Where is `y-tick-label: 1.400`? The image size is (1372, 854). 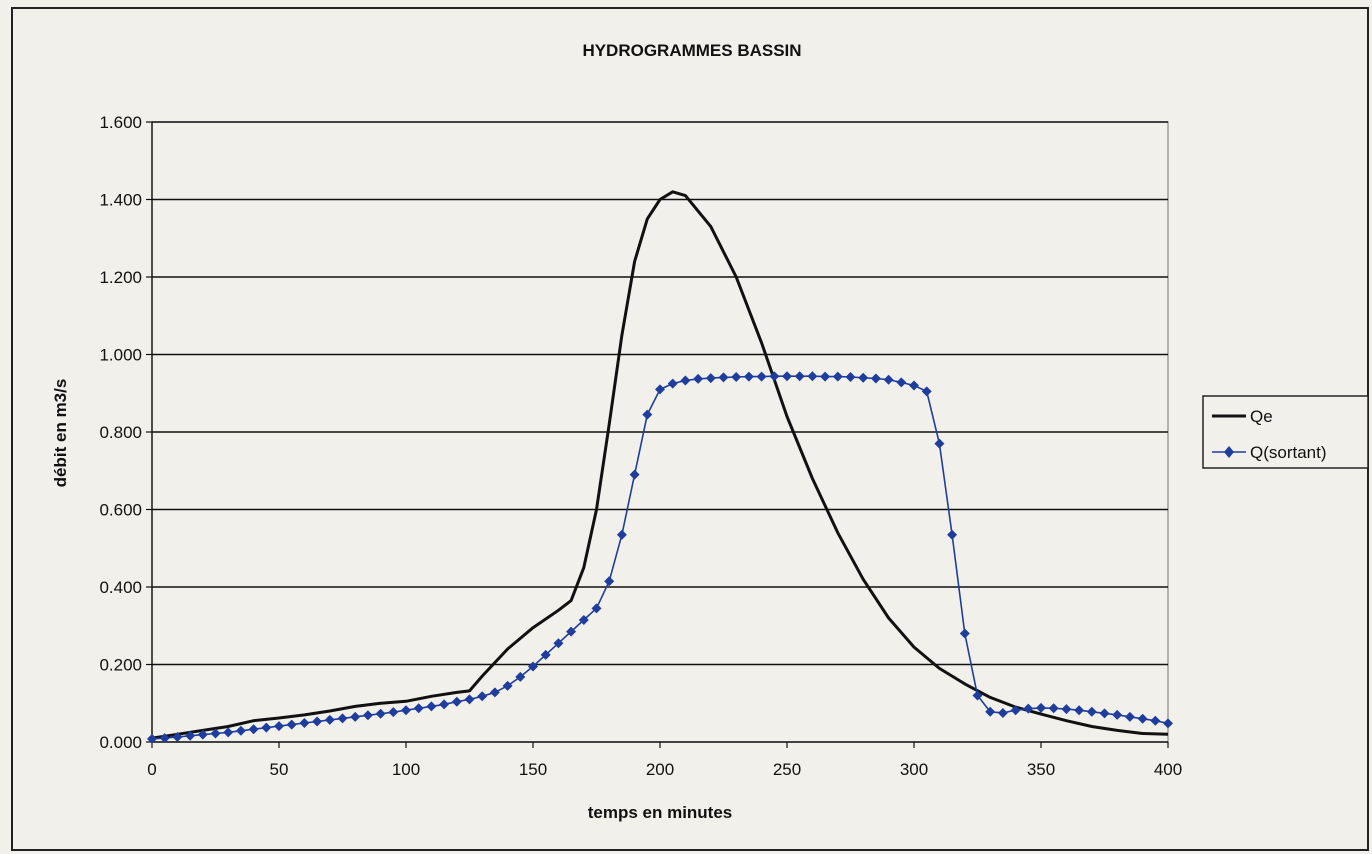
y-tick-label: 1.400 is located at coordinates (120, 200).